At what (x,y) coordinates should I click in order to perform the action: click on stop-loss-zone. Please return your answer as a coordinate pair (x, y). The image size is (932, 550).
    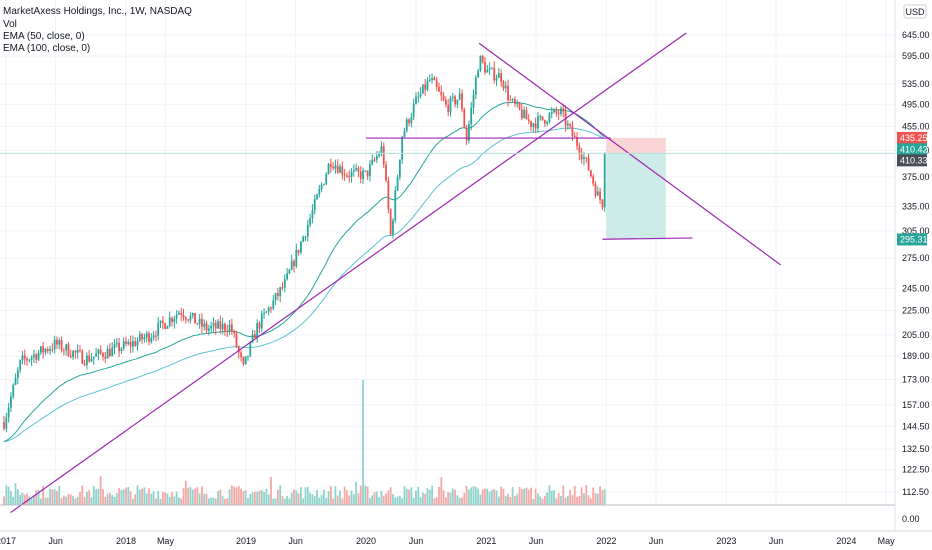
    Looking at the image, I should click on (636, 145).